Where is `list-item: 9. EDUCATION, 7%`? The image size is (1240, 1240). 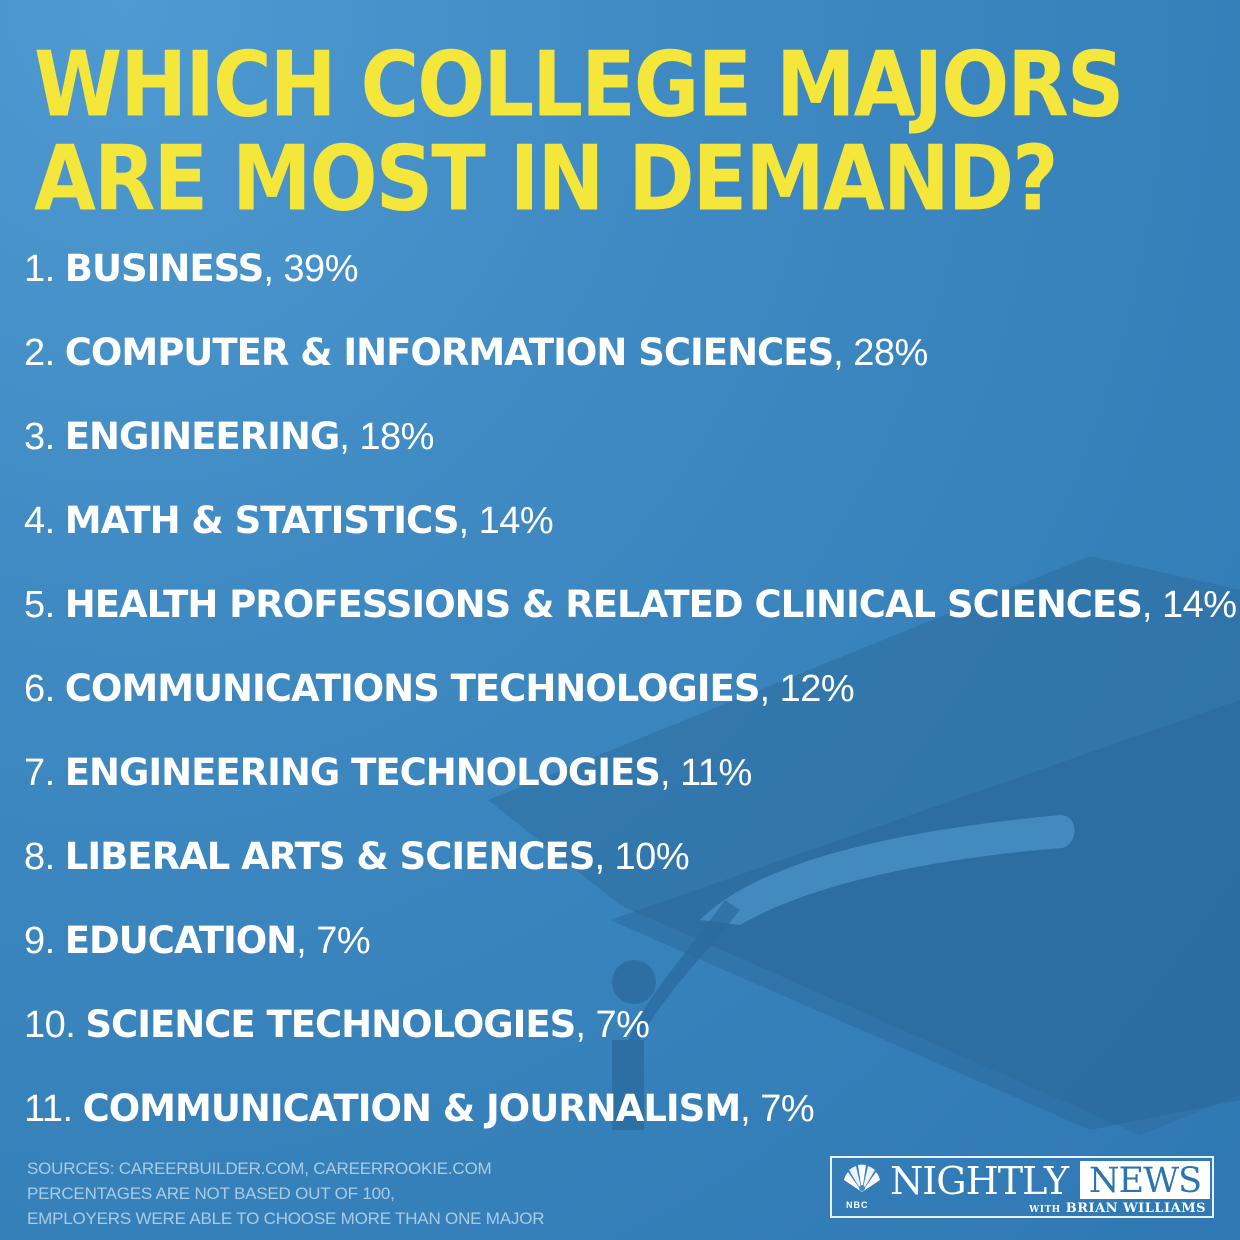
list-item: 9. EDUCATION, 7% is located at coordinates (630, 958).